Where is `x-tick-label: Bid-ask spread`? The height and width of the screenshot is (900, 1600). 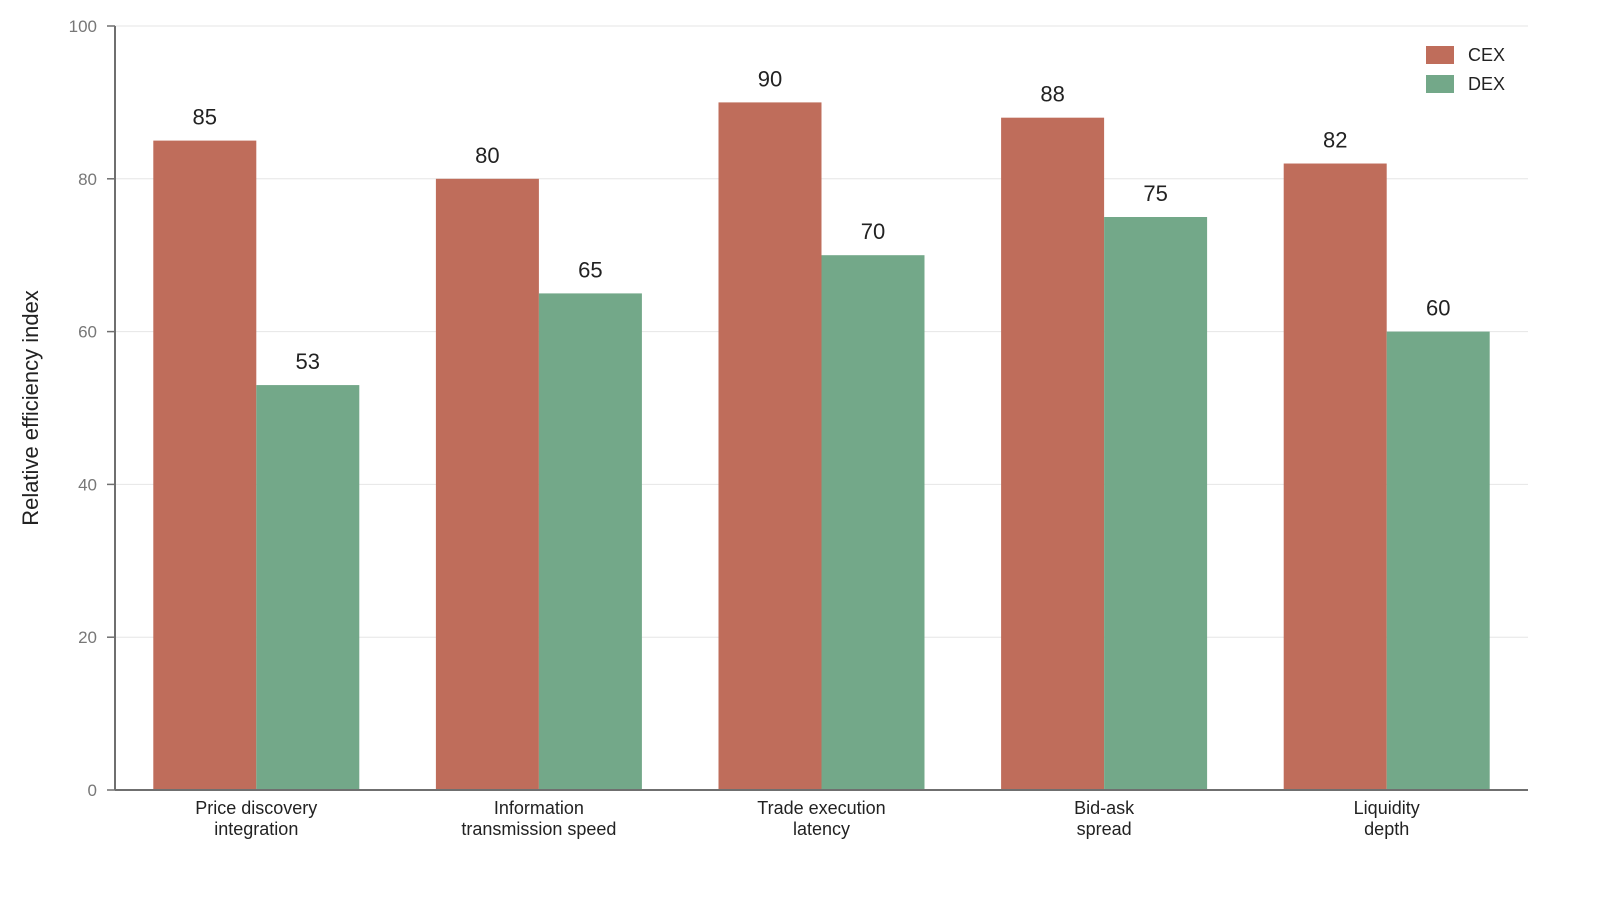 x-tick-label: Bid-ask spread is located at coordinates (1104, 818).